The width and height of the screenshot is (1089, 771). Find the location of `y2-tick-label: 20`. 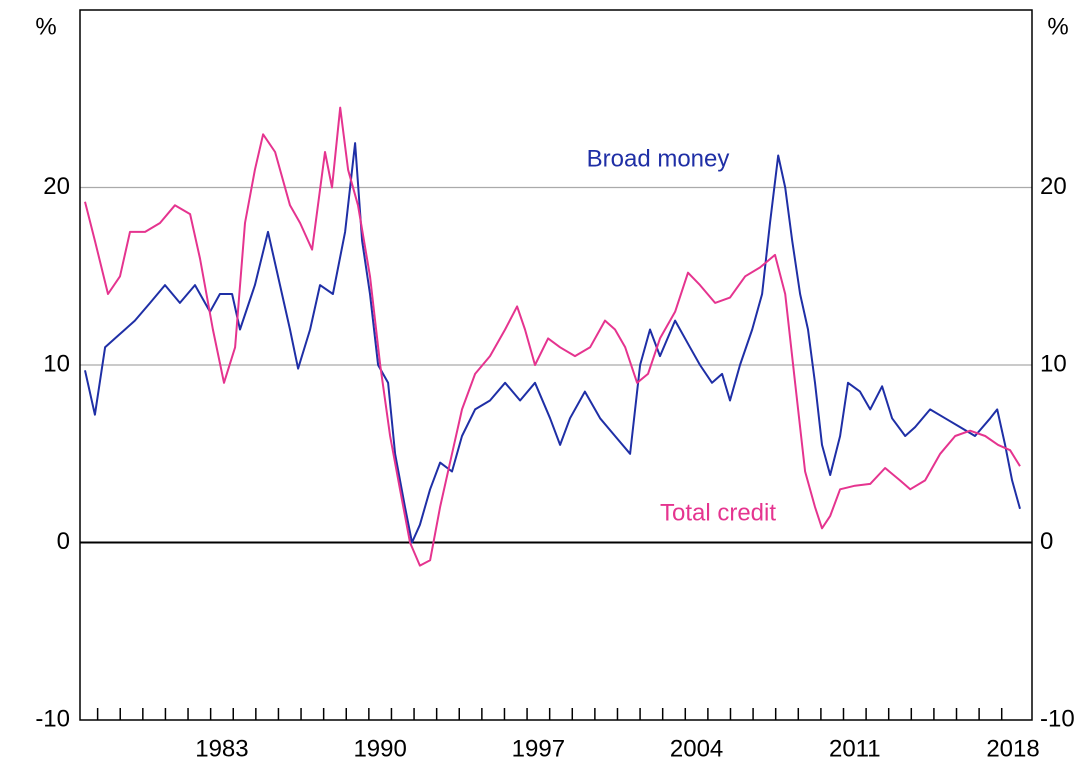

y2-tick-label: 20 is located at coordinates (1053, 186).